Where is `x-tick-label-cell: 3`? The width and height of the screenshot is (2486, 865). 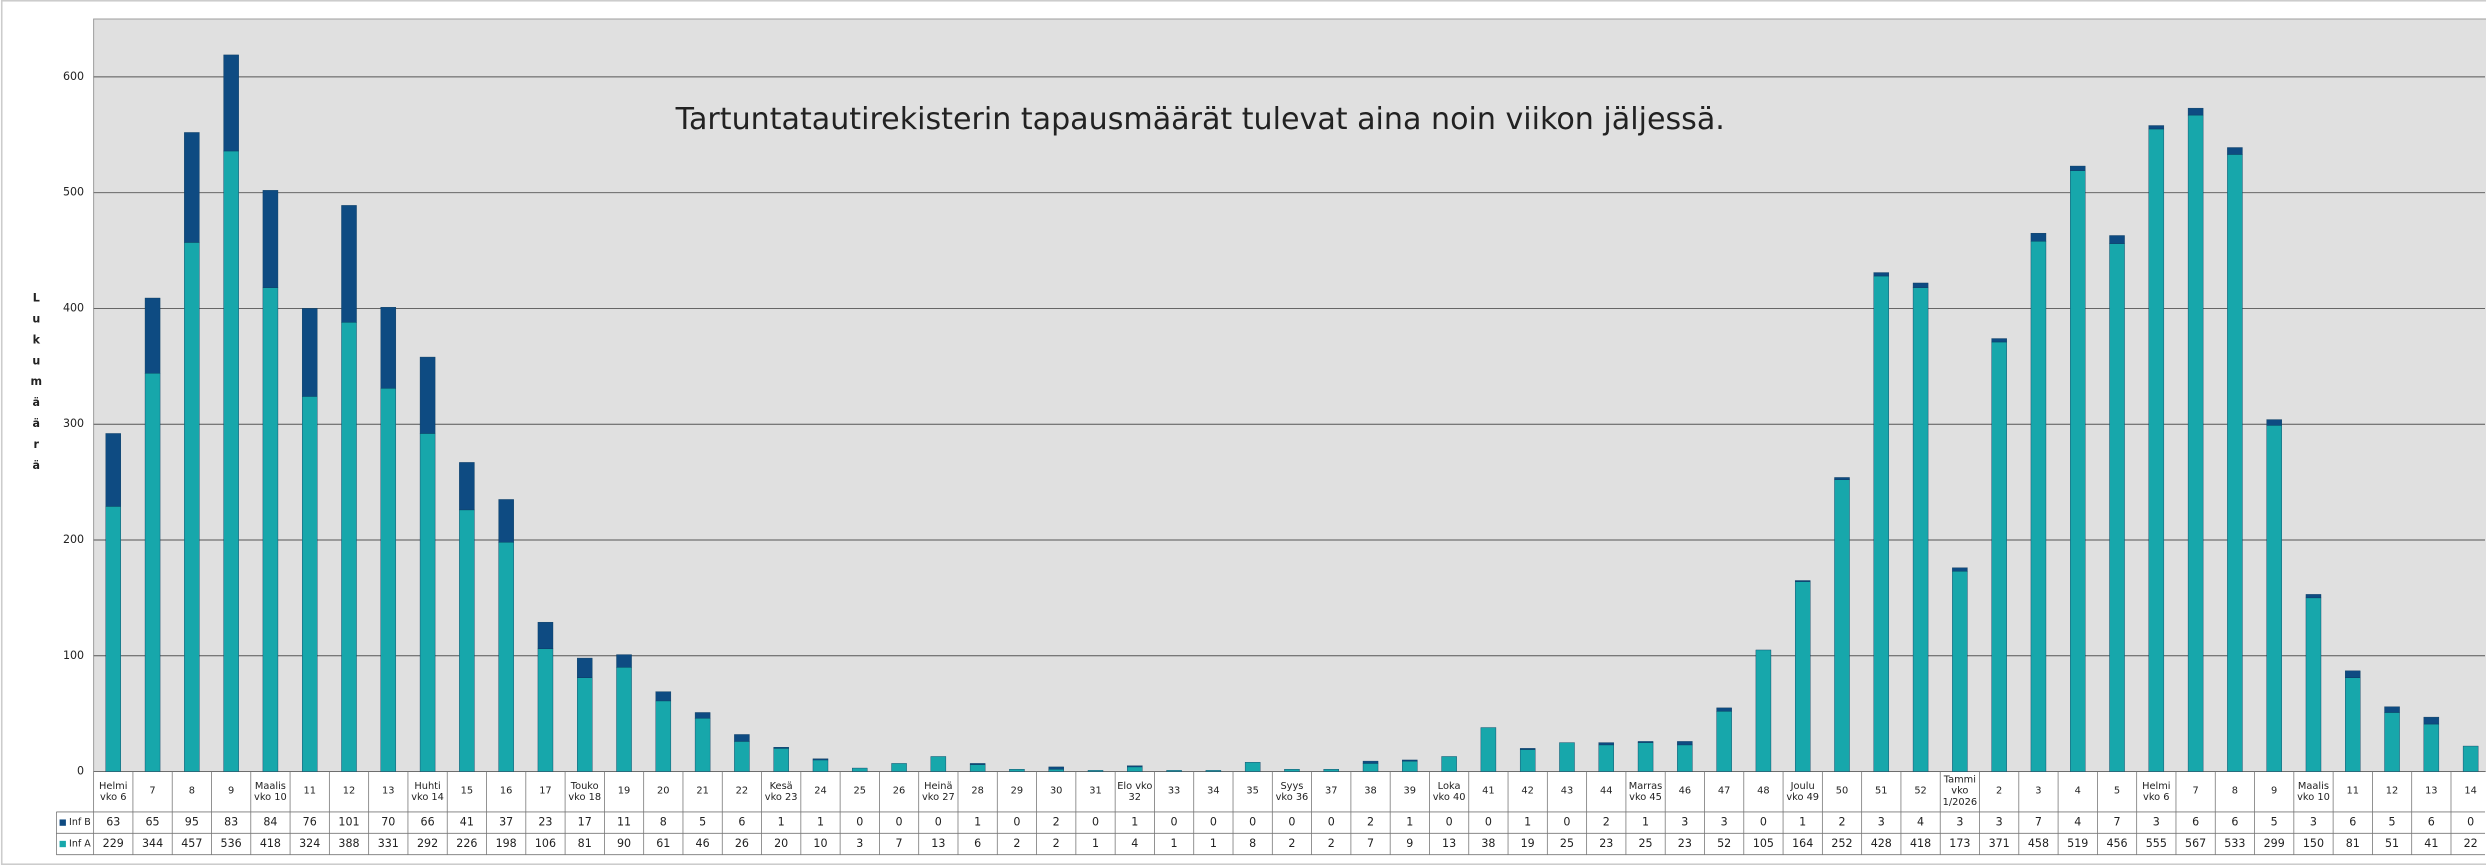
x-tick-label-cell: 3 is located at coordinates (2038, 792).